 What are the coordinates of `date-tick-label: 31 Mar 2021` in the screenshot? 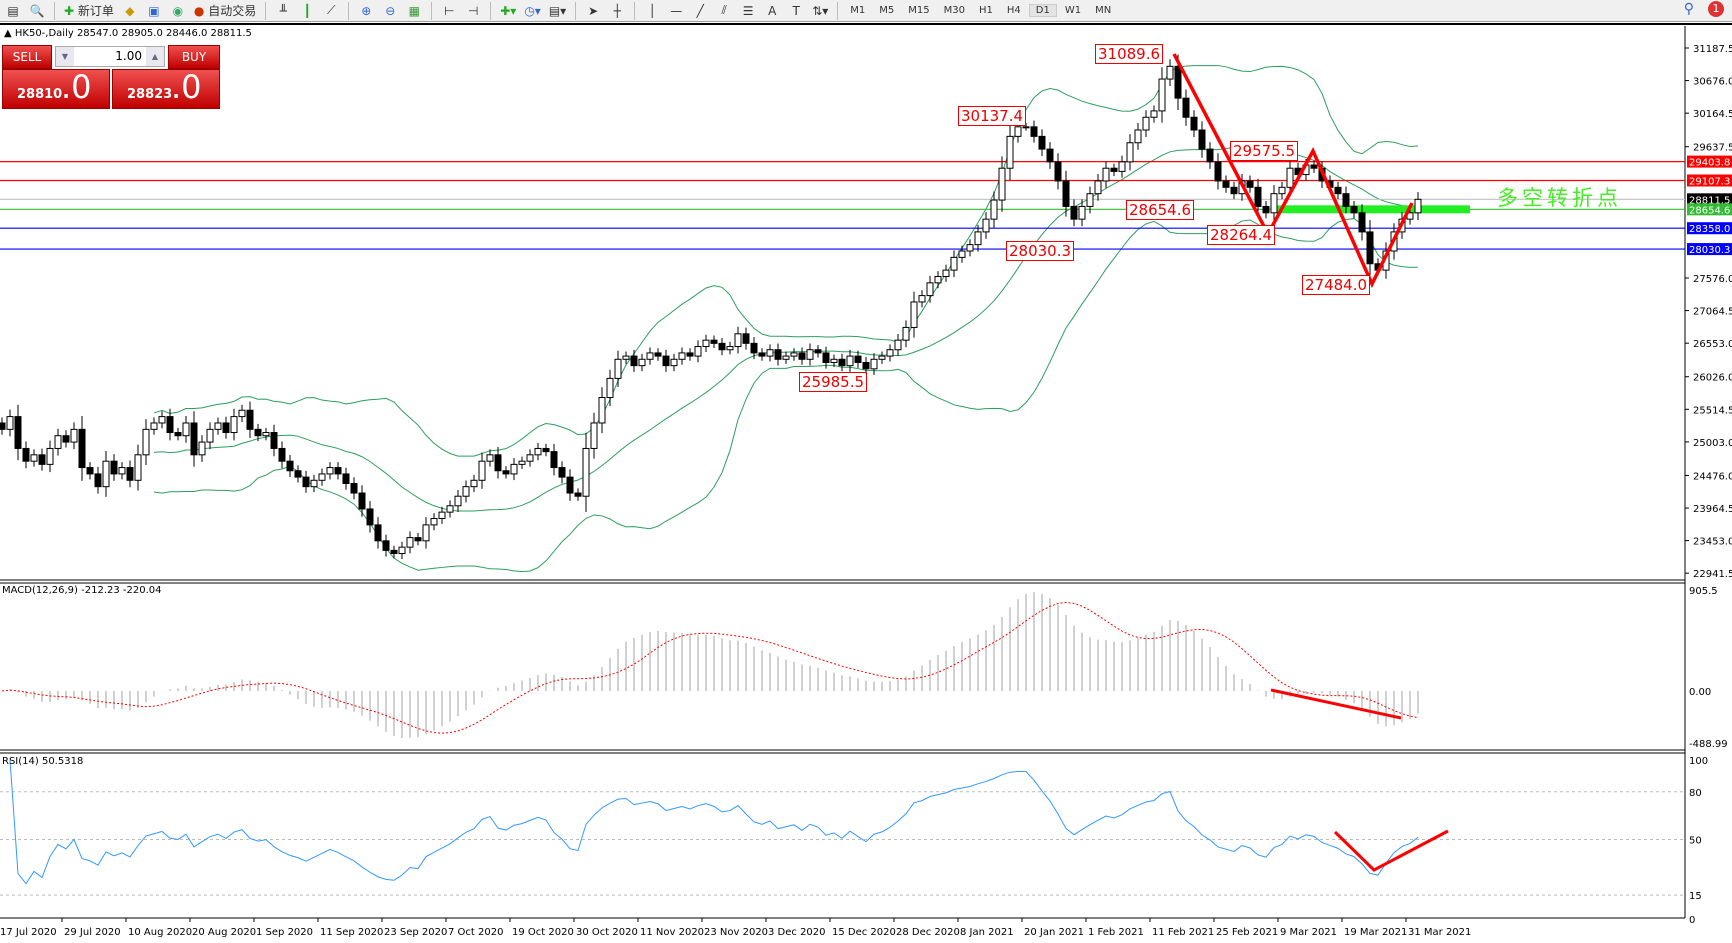 It's located at (1439, 932).